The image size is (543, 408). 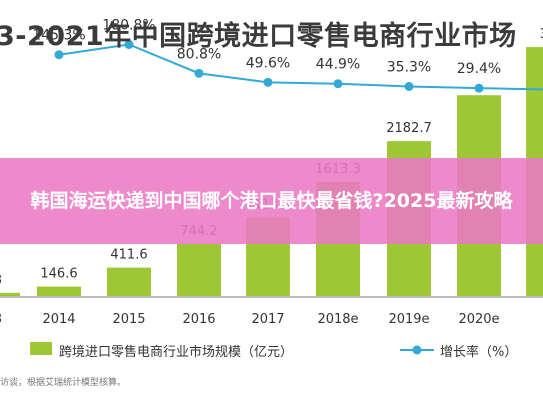 What do you see at coordinates (250, 319) in the screenshot?
I see `x-tick-labels: 3 2014 2015 2016 2017 2018e 2019e 2020e` at bounding box center [250, 319].